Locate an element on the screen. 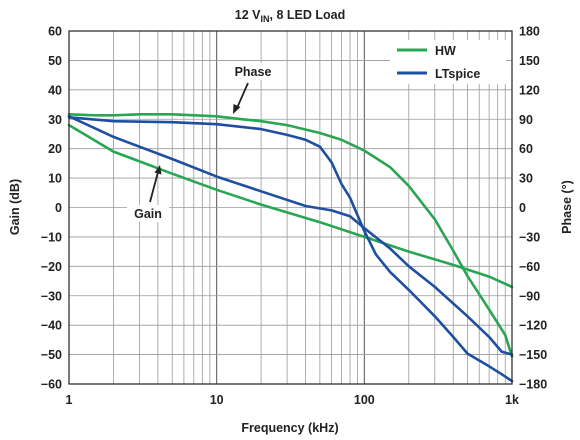 This screenshot has height=440, width=580. y-tick-label-left: −20 is located at coordinates (51, 267).